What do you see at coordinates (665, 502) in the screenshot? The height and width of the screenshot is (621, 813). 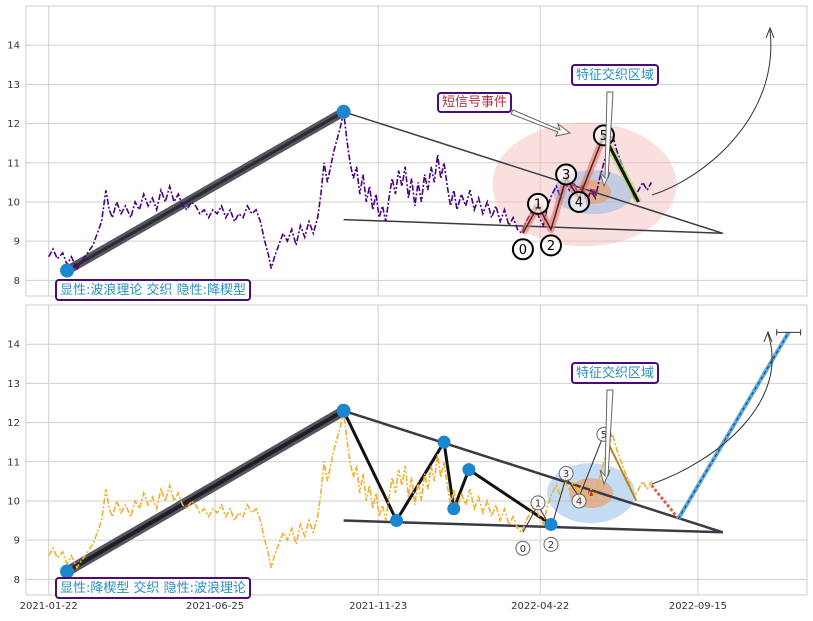 I see `breakout-segment` at bounding box center [665, 502].